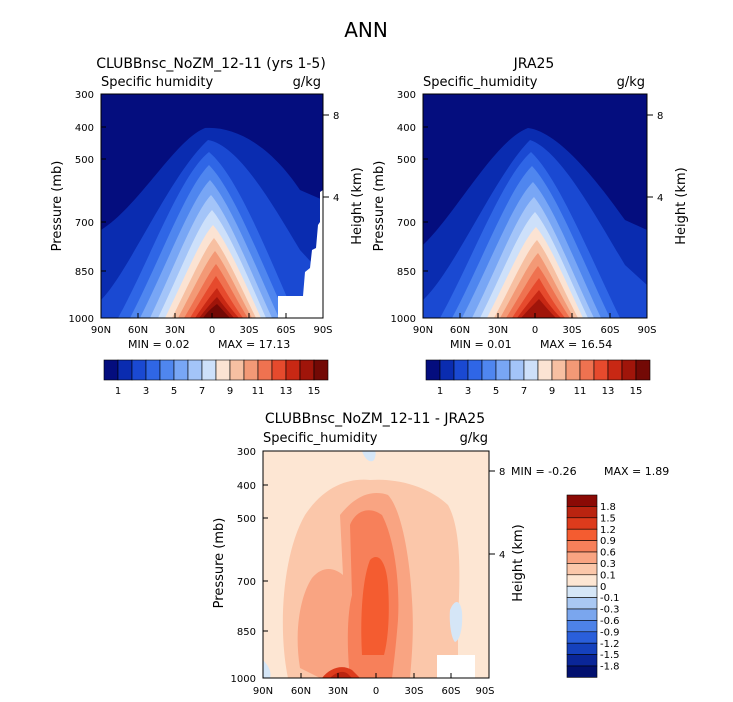  I want to click on panel-obs-y-ticks: 300 400 500 700 850 1000, so click(409, 207).